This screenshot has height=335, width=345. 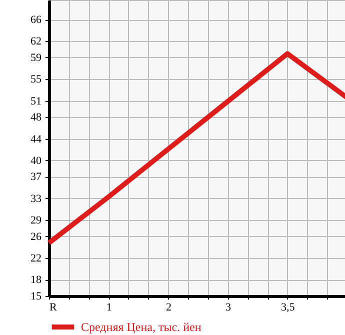 I want to click on y-tick-label: 48, so click(x=36, y=118).